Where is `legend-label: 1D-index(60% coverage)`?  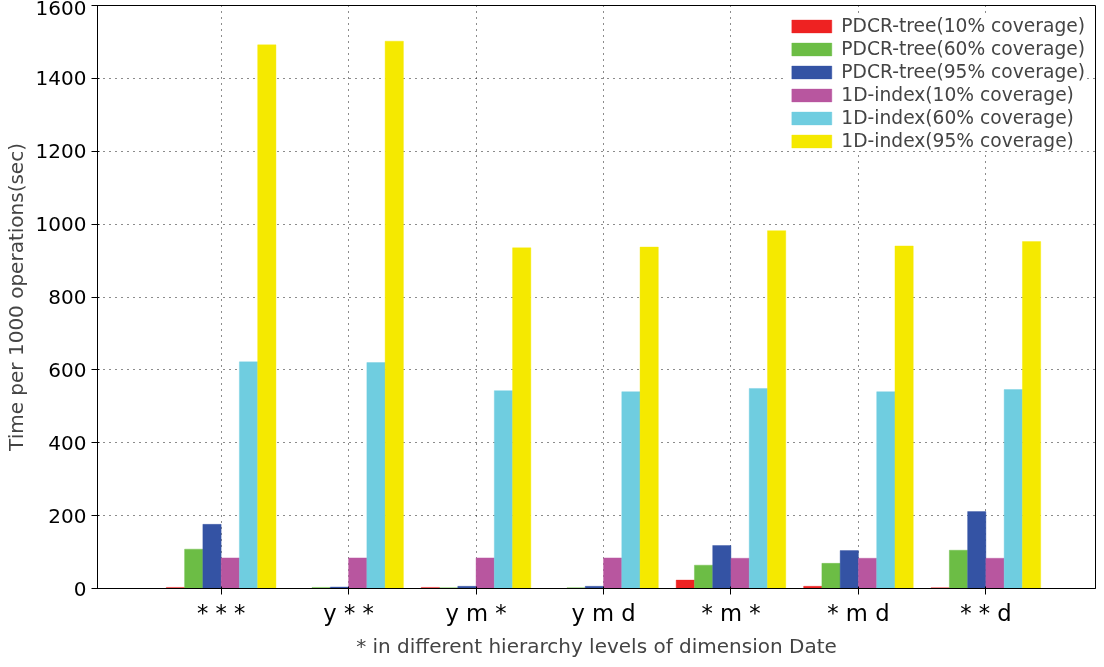 legend-label: 1D-index(60% coverage) is located at coordinates (957, 117).